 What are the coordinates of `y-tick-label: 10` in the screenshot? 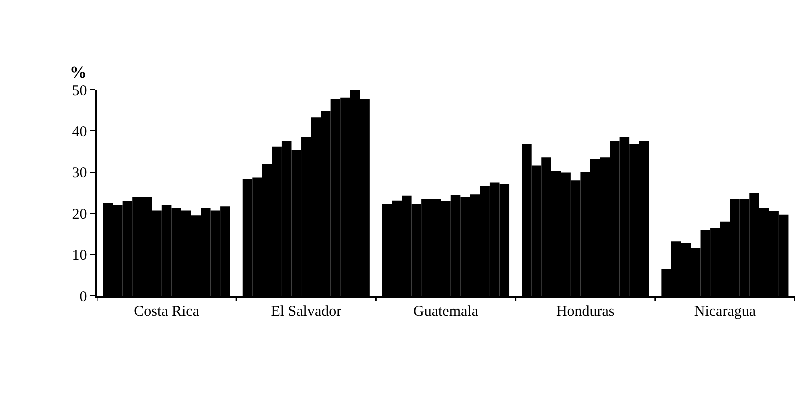 It's located at (80, 256).